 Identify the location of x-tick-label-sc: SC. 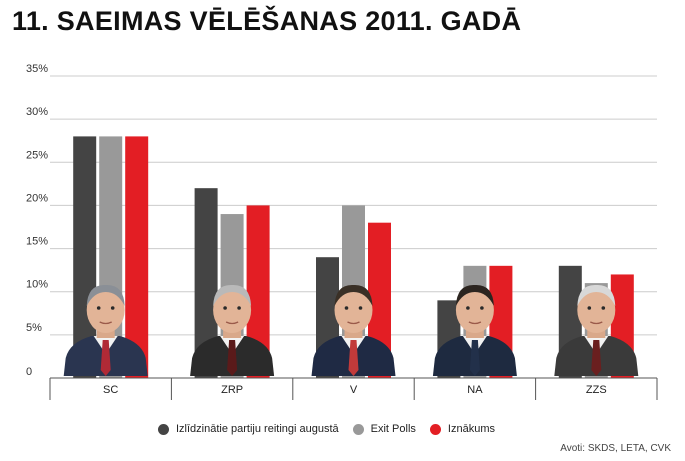
(110, 390).